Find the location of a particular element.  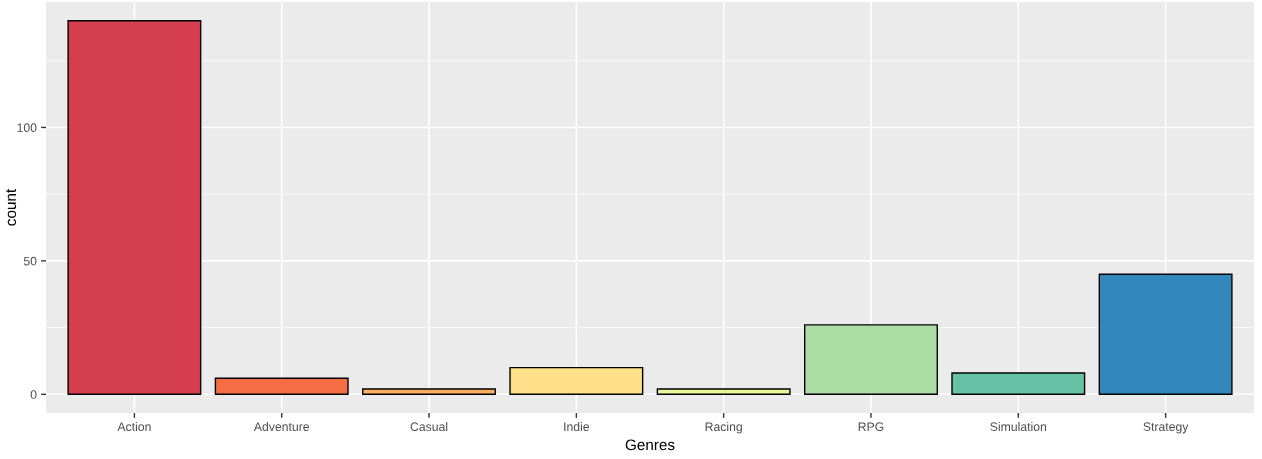

x-tick-label: Action is located at coordinates (134, 427).